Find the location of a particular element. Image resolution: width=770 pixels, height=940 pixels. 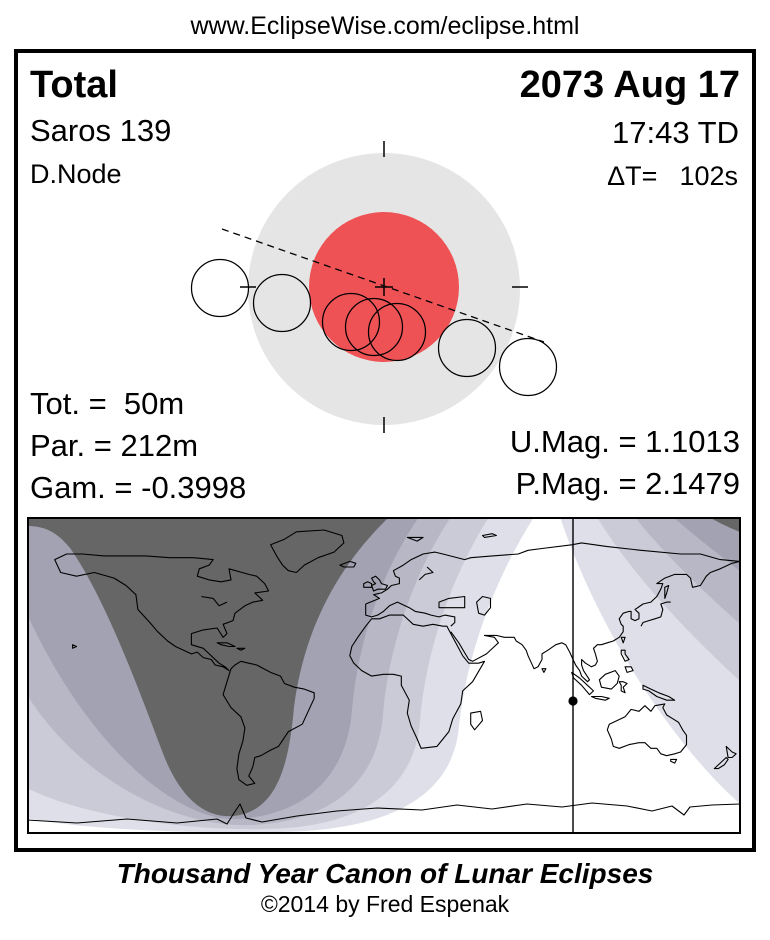

moon-positions is located at coordinates (374, 327).